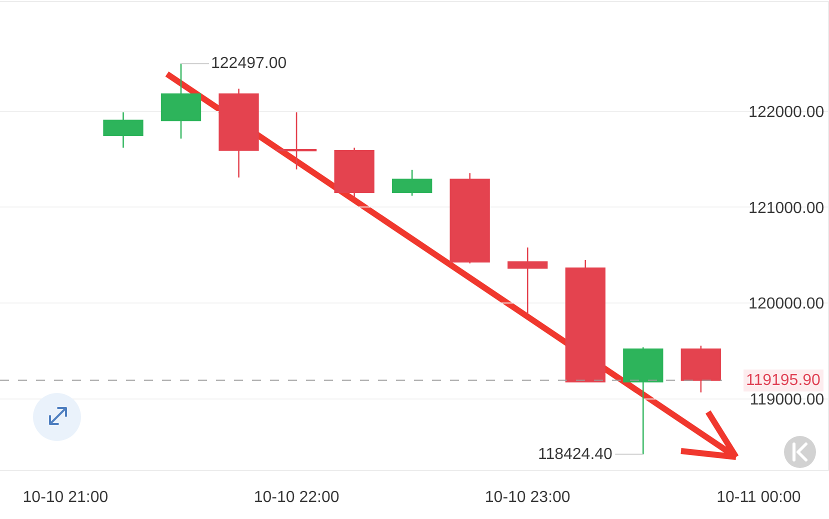  What do you see at coordinates (786, 208) in the screenshot?
I see `y-tick-label: 121000.00` at bounding box center [786, 208].